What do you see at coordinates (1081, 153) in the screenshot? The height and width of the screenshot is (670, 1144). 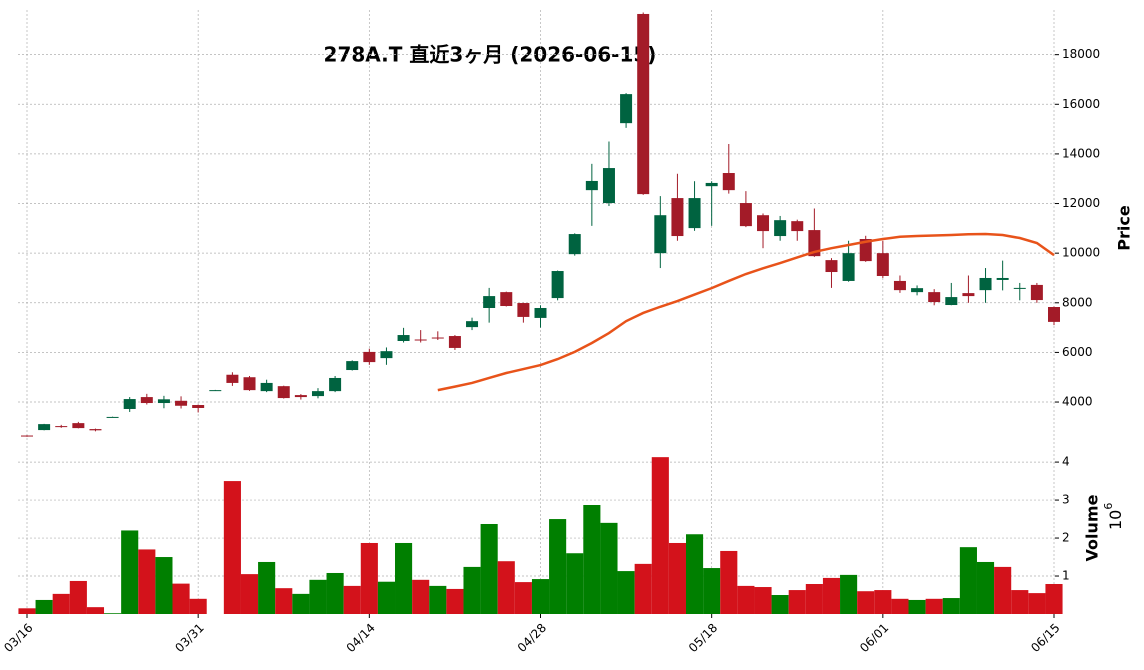 I see `y-tick-label: 14000` at bounding box center [1081, 153].